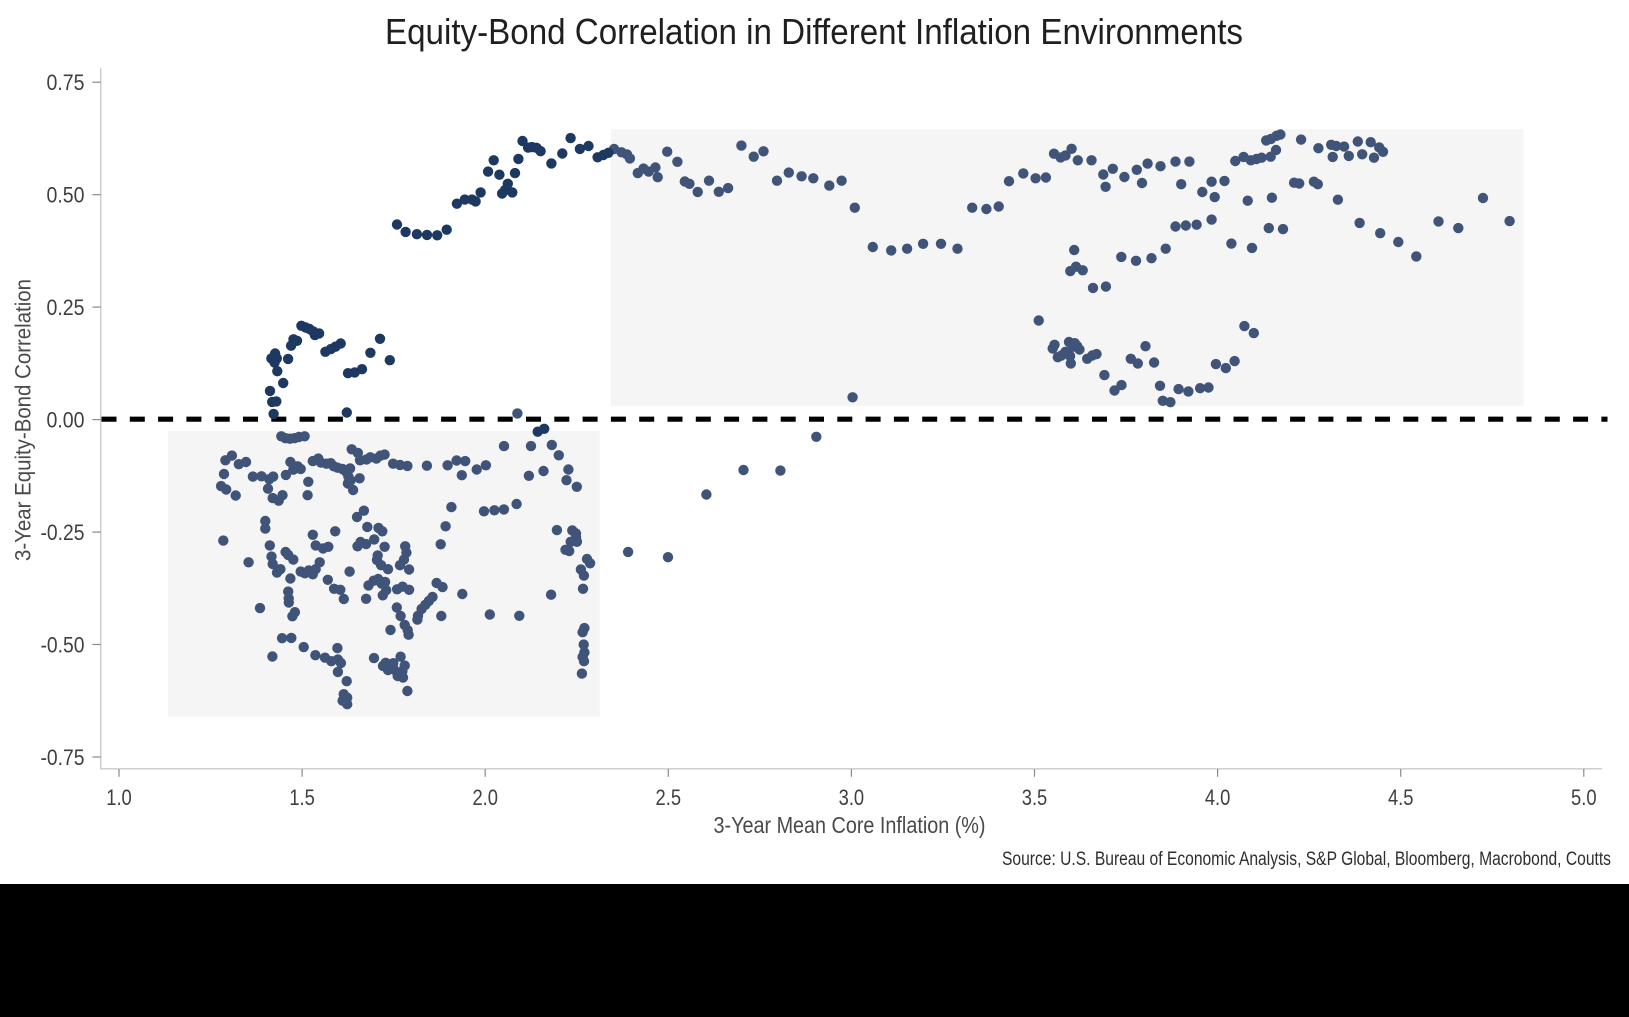  What do you see at coordinates (63, 532) in the screenshot?
I see `svg-text: -0.25` at bounding box center [63, 532].